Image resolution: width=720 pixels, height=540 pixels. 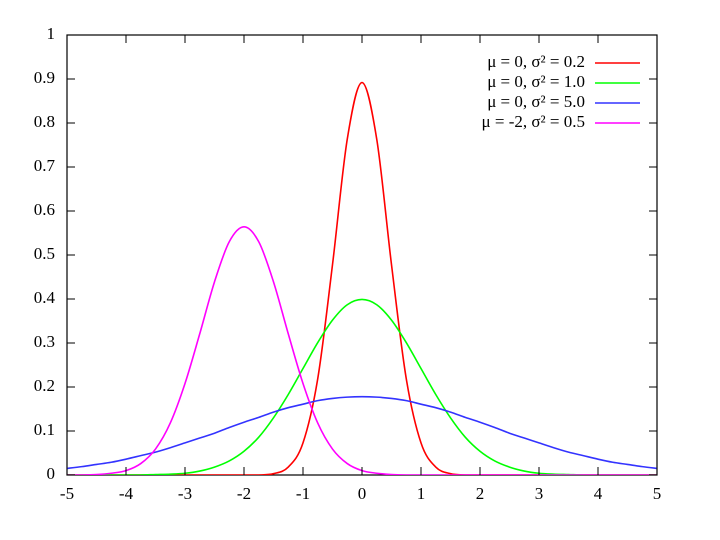 What do you see at coordinates (536, 61) in the screenshot?
I see `legend-label: μ = 0, σ² = 0.2` at bounding box center [536, 61].